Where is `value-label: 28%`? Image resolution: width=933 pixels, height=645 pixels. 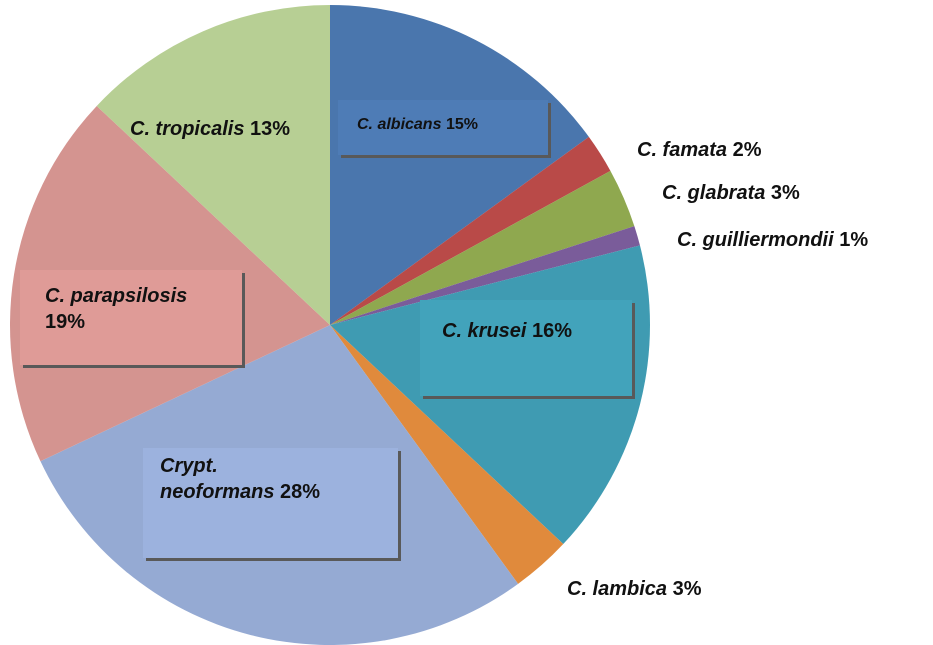 value-label: 28% is located at coordinates (300, 492).